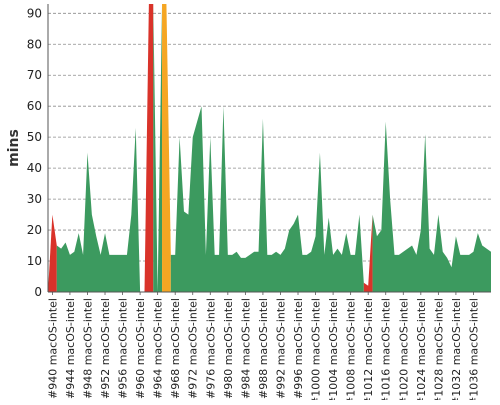 The image size is (500, 405). I want to click on x-tick-label: #992 macOS-intel, so click(280, 348).